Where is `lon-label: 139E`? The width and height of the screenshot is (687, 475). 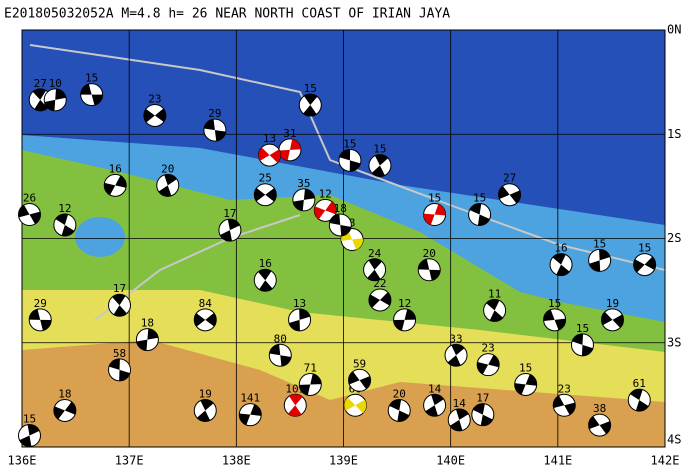 lon-label: 139E is located at coordinates (343, 461).